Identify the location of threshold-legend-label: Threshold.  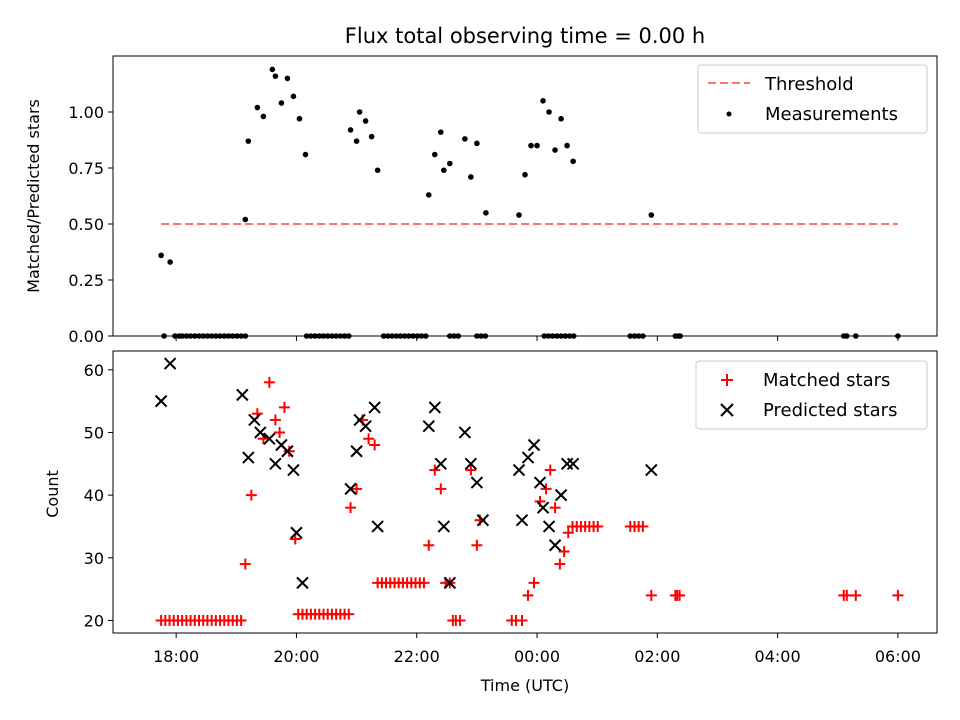
(809, 84).